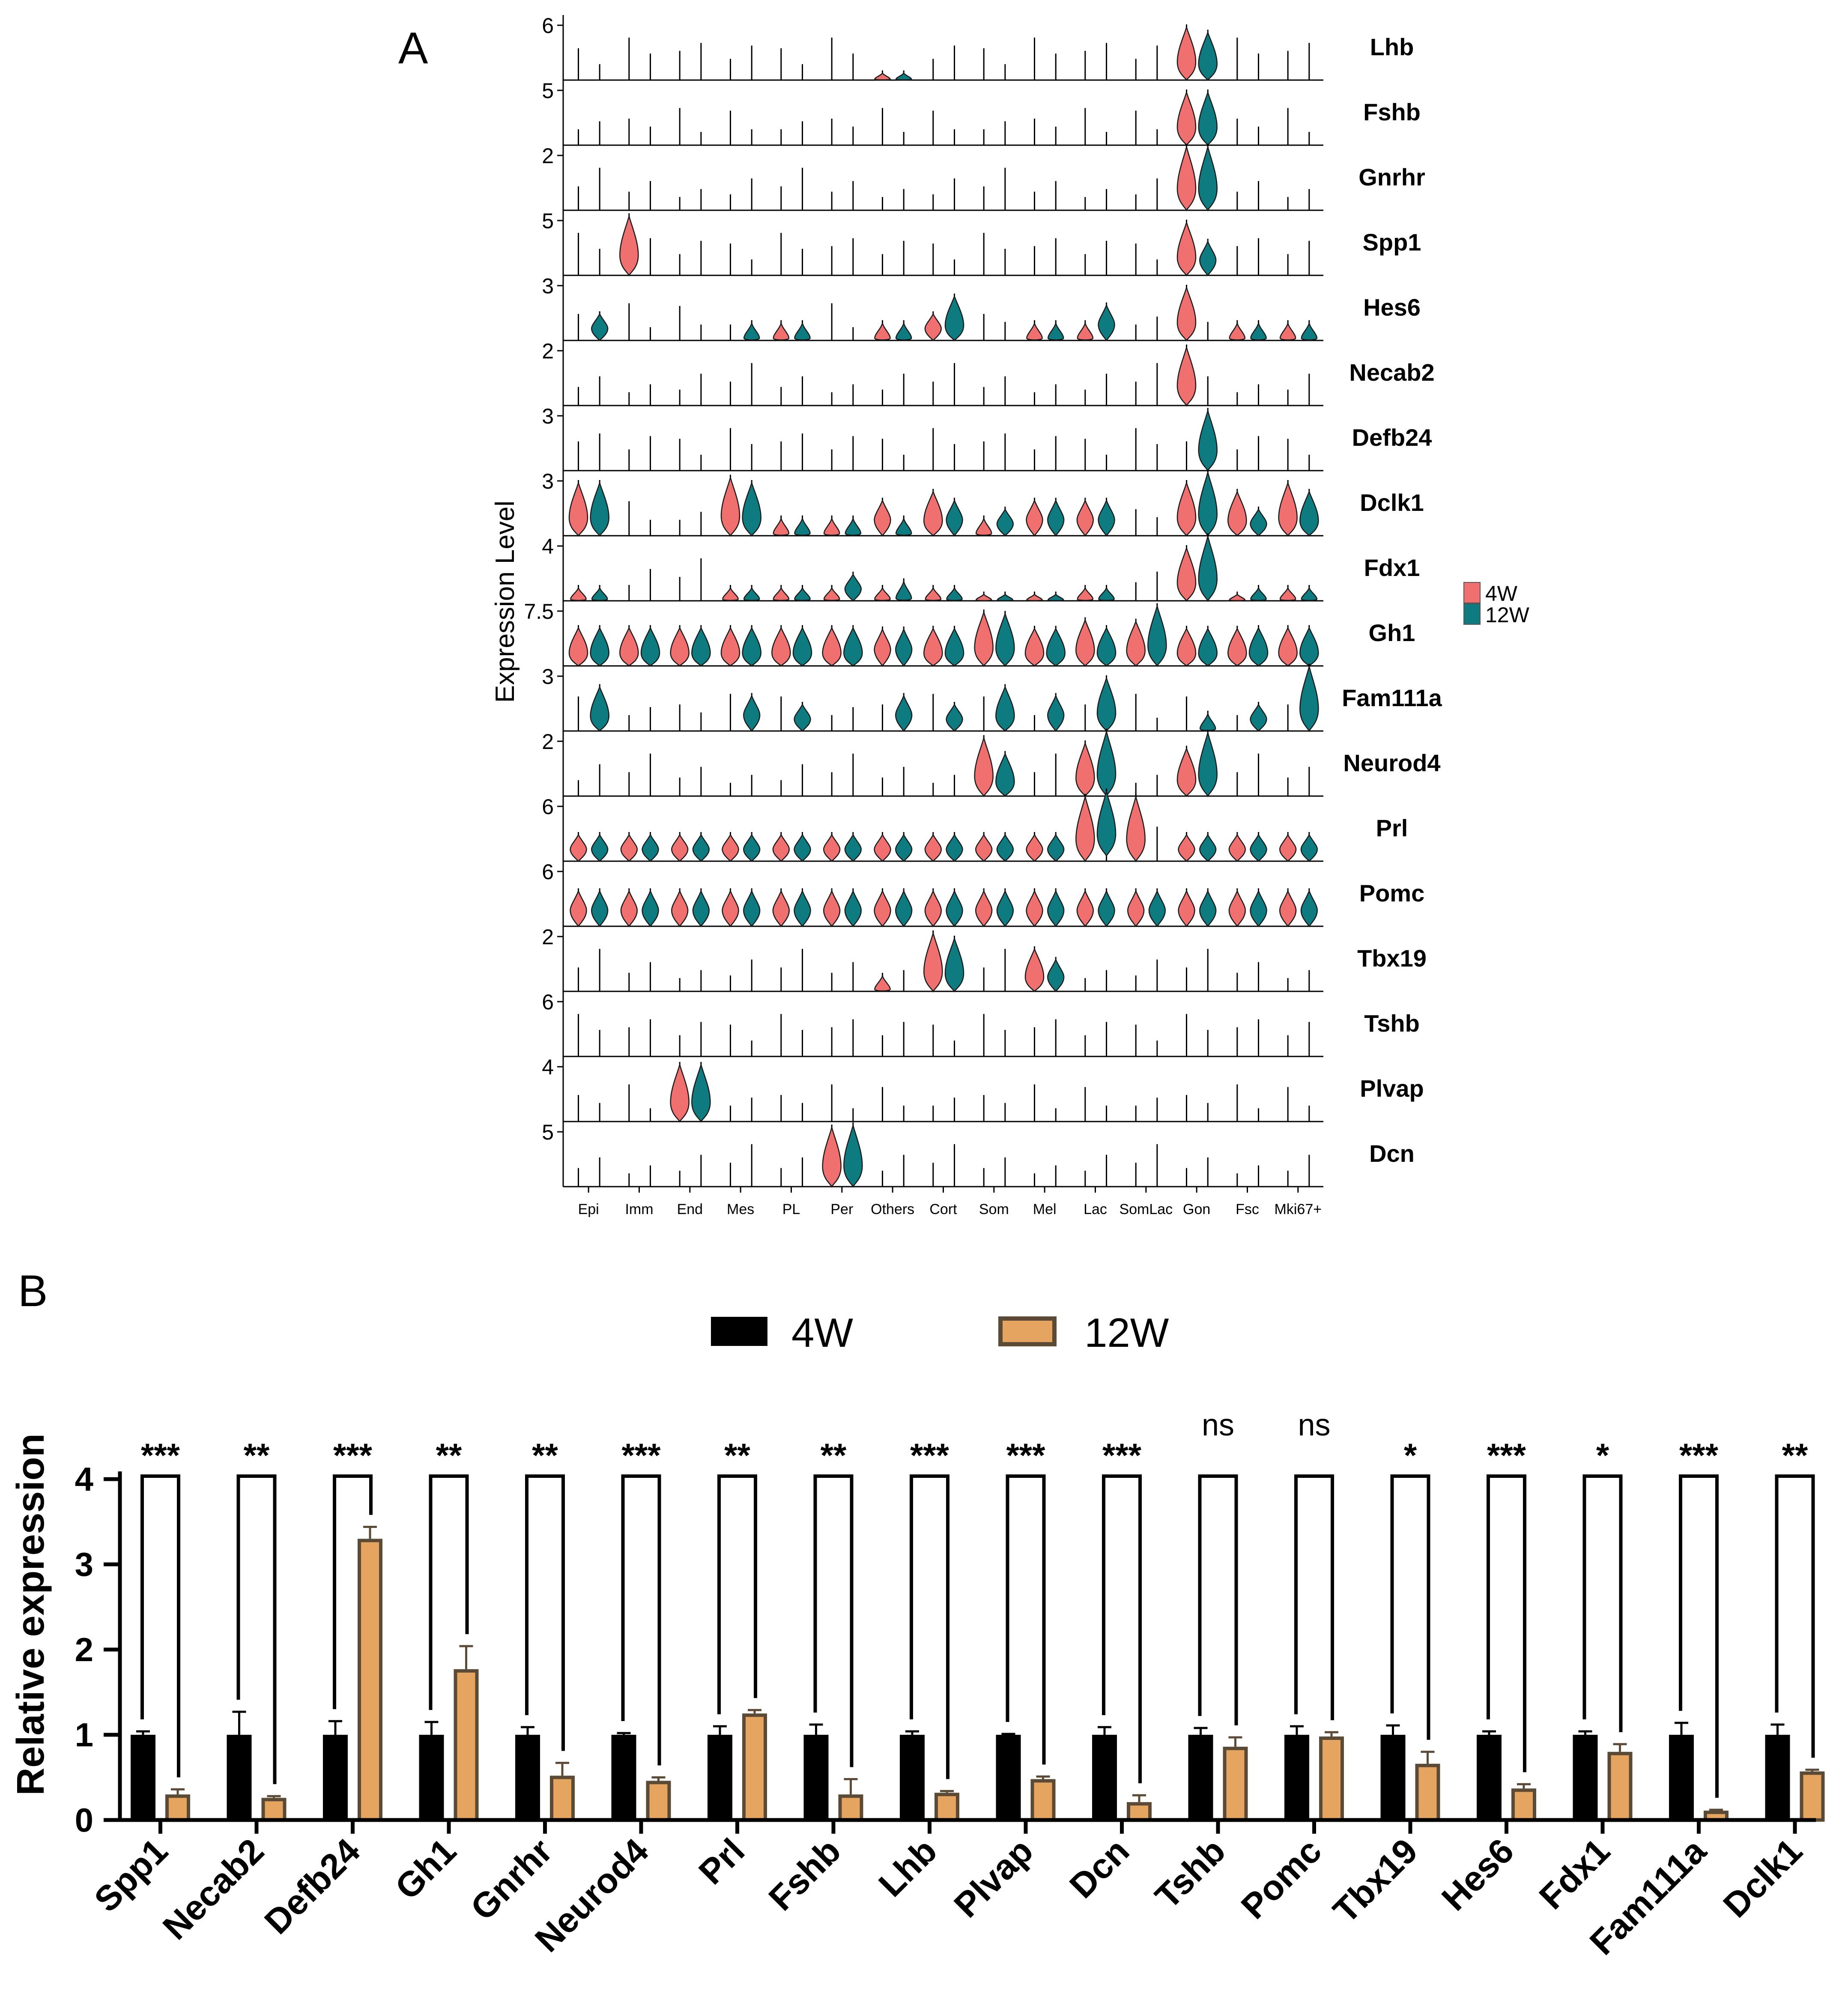 The image size is (1848, 2002). Describe the element at coordinates (588, 1209) in the screenshot. I see `cell-type-label: Epi` at that location.